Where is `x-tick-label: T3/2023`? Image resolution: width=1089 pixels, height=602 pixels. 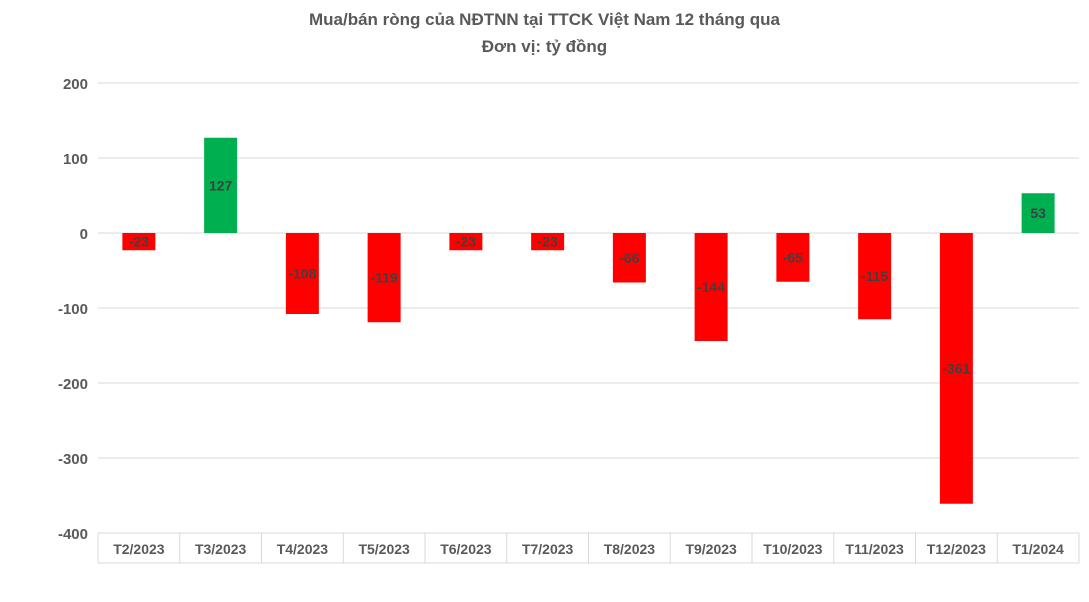 x-tick-label: T3/2023 is located at coordinates (221, 549).